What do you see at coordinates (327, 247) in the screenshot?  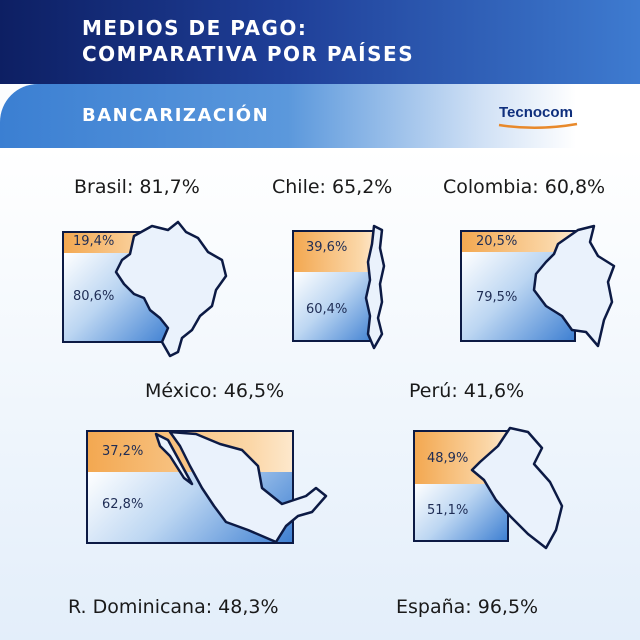 I see `unbanked-percent: 39,6%` at bounding box center [327, 247].